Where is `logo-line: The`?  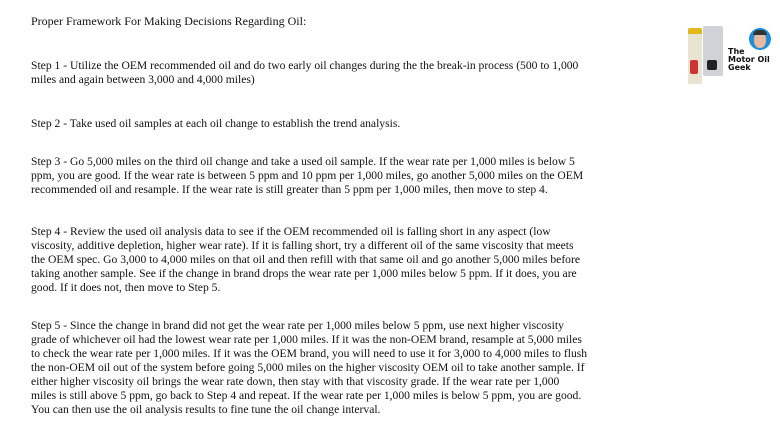 logo-line: The is located at coordinates (736, 51).